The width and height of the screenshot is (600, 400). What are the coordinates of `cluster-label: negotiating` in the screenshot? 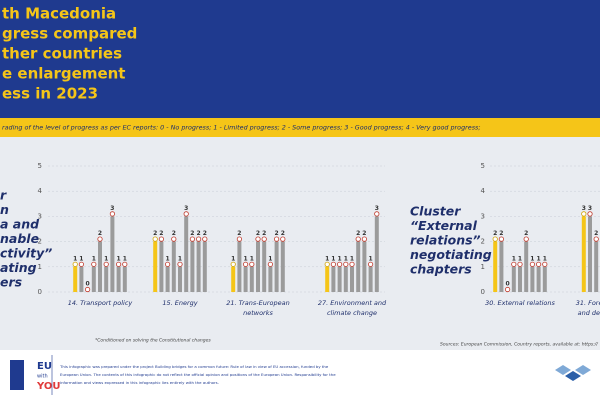 It's located at (451, 254).